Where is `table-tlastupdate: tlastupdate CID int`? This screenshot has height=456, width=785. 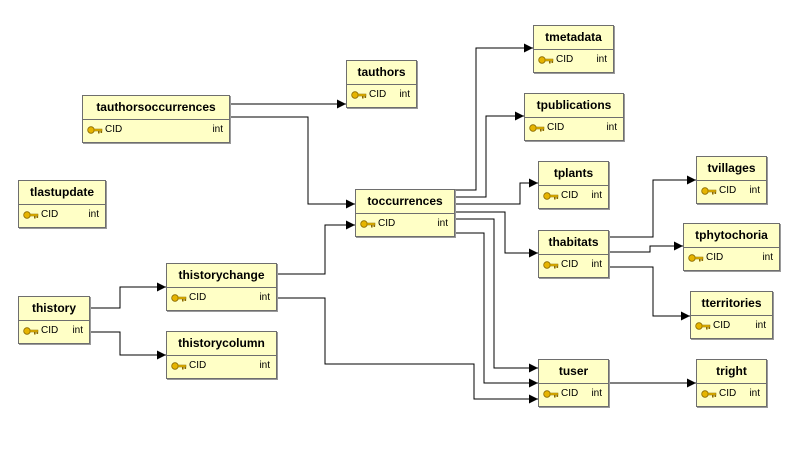
table-tlastupdate: tlastupdate CID int is located at coordinates (62, 204).